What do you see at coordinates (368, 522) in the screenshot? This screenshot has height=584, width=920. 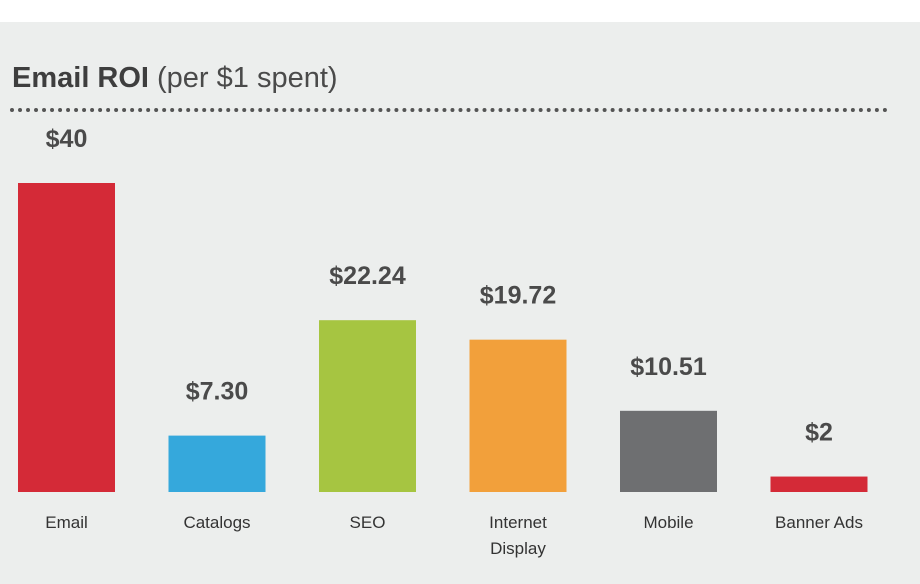 I see `category-label-2: SEO` at bounding box center [368, 522].